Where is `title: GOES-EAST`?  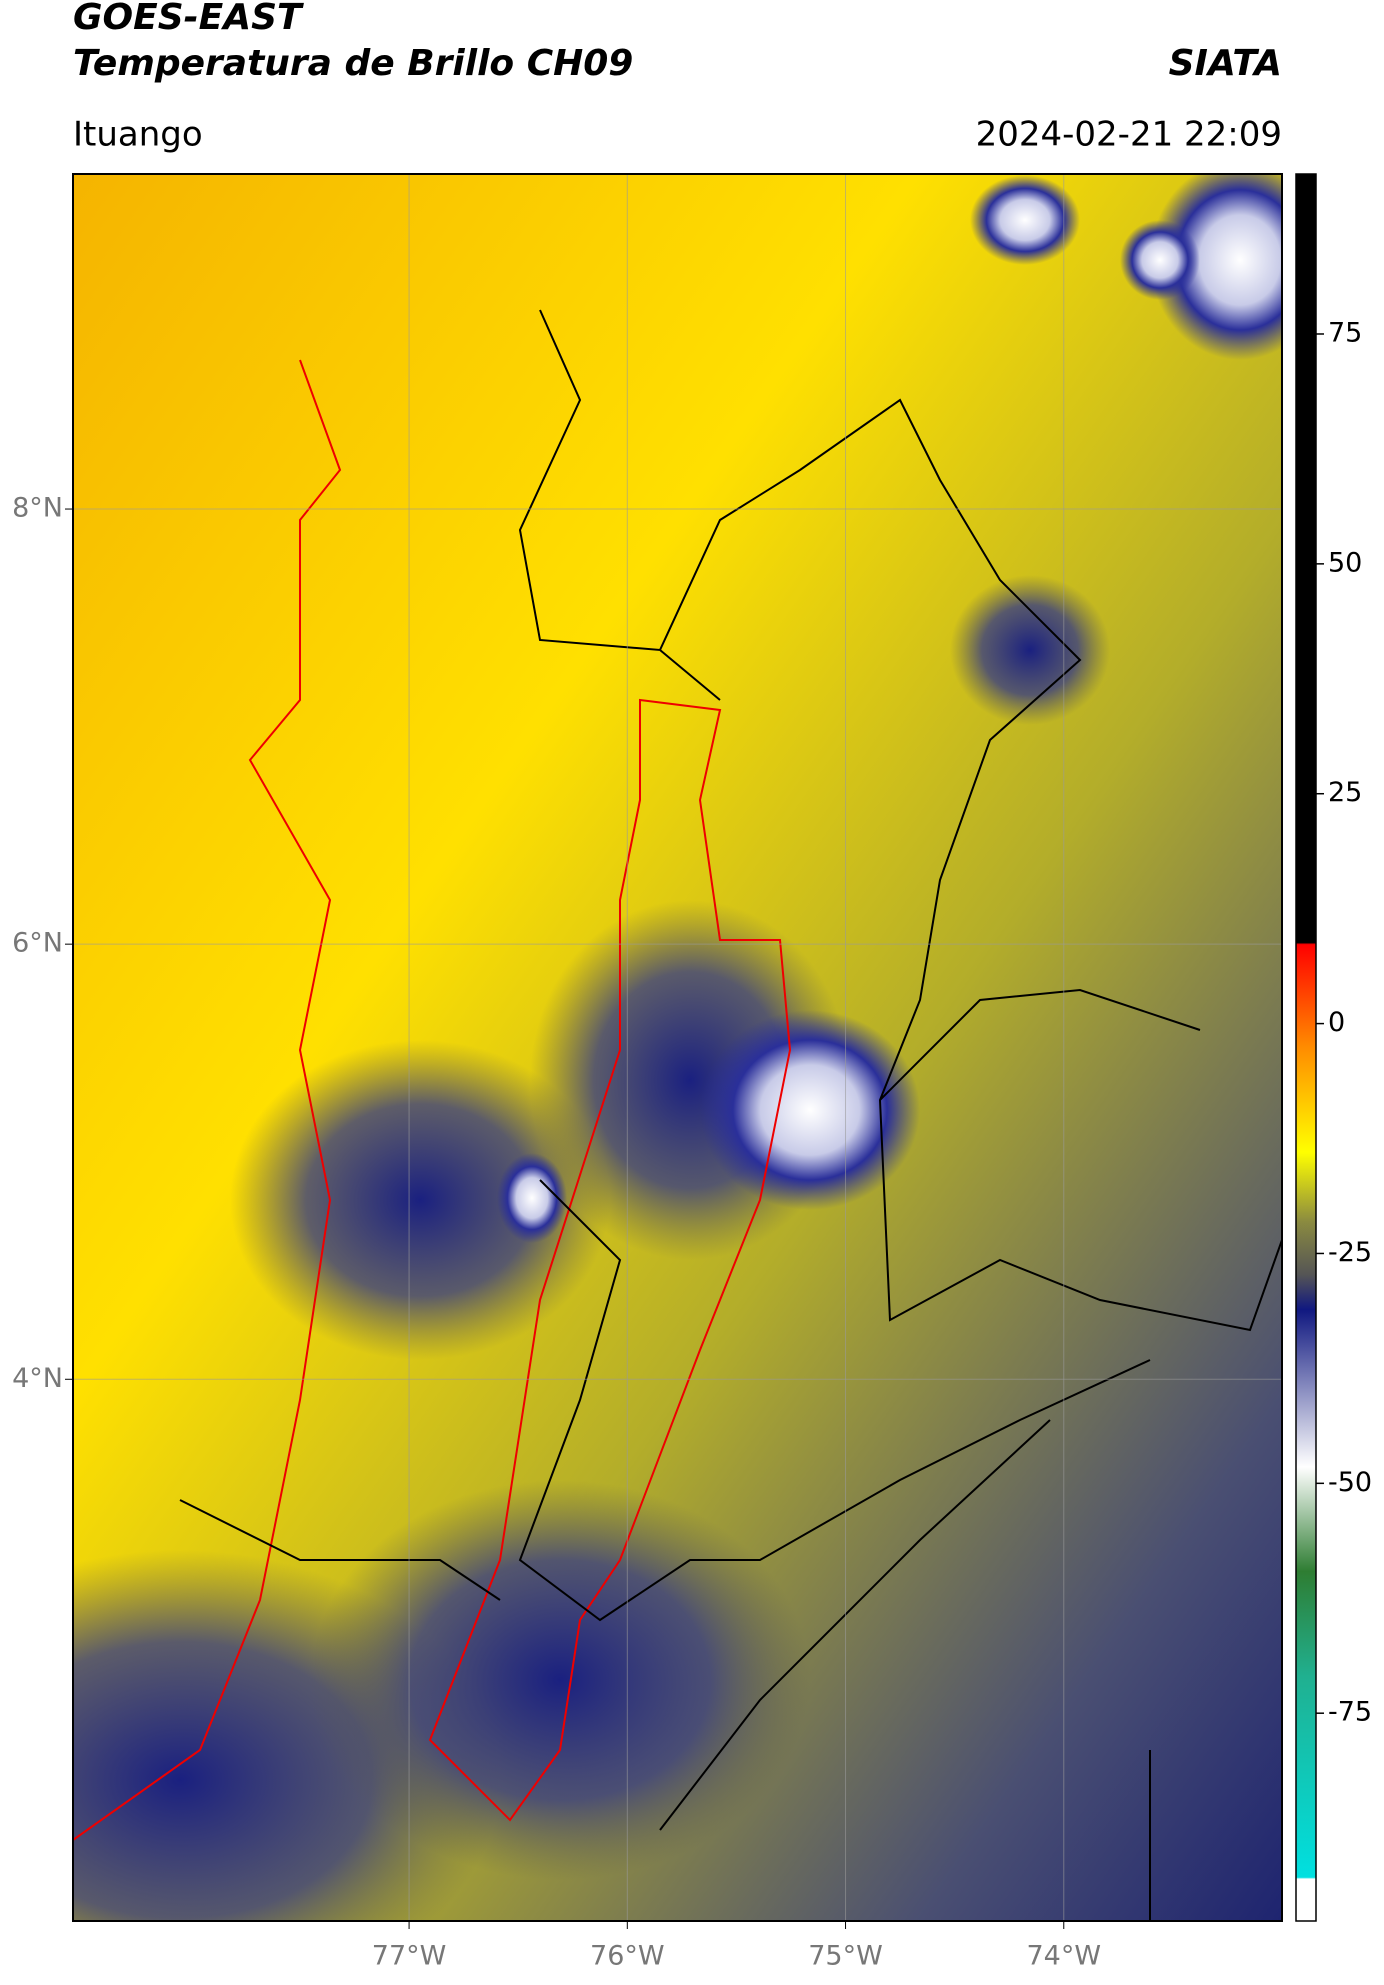 title: GOES-EAST is located at coordinates (188, 19).